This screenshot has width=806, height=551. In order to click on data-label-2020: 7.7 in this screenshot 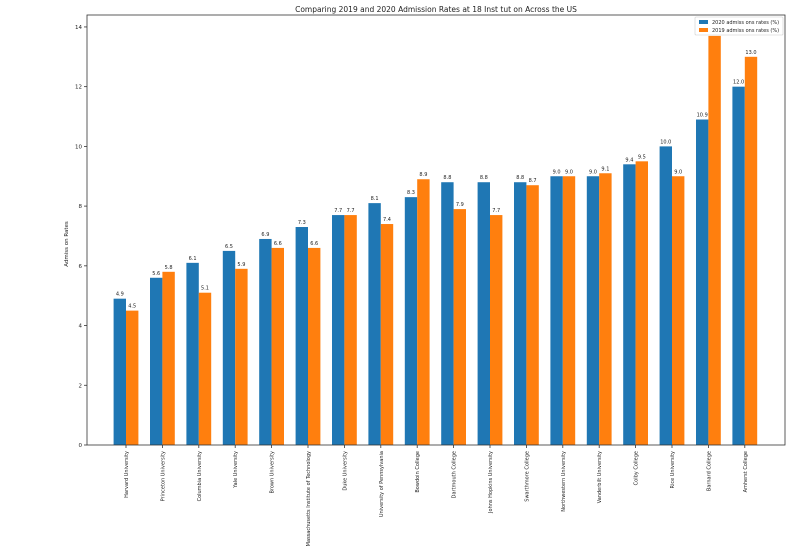, I will do `click(338, 211)`.